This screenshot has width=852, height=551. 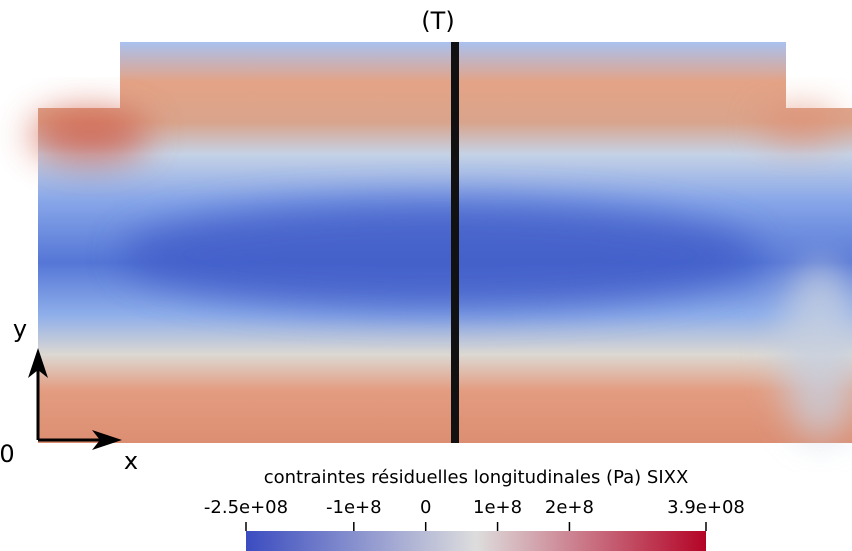 What do you see at coordinates (75, 399) in the screenshot?
I see `axes-triad` at bounding box center [75, 399].